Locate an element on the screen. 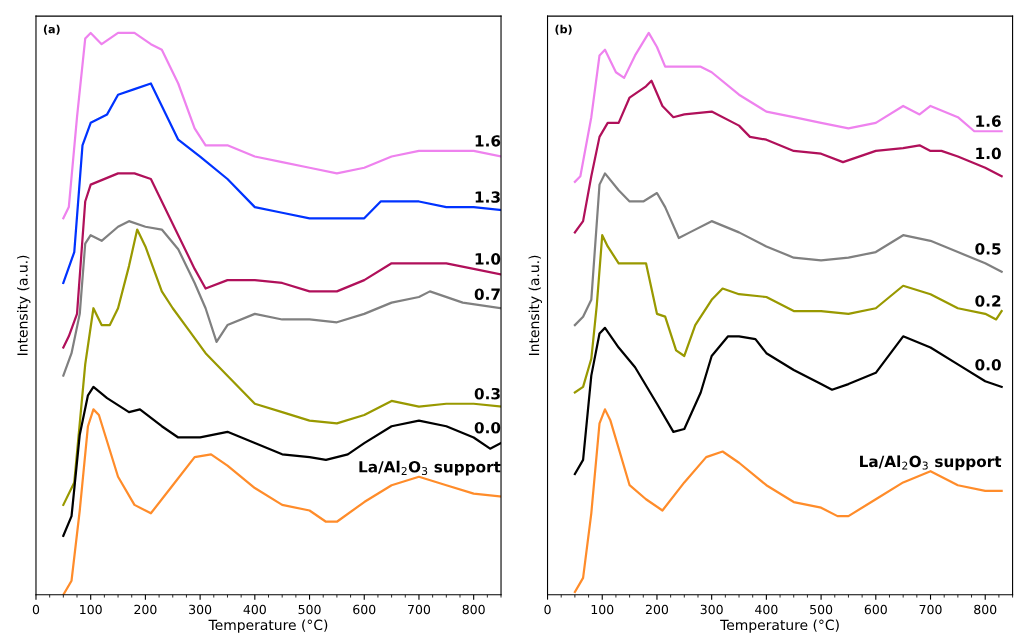 The width and height of the screenshot is (1028, 643). series-label: 0.3 is located at coordinates (487, 393).